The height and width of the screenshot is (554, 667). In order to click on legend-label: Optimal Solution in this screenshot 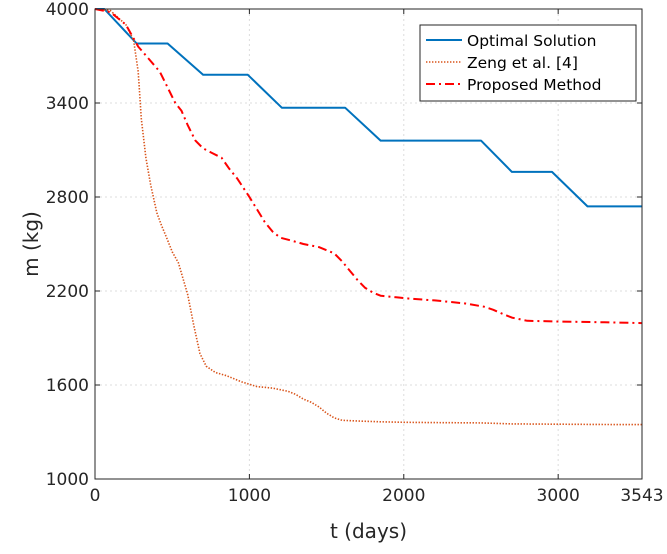, I will do `click(531, 41)`.